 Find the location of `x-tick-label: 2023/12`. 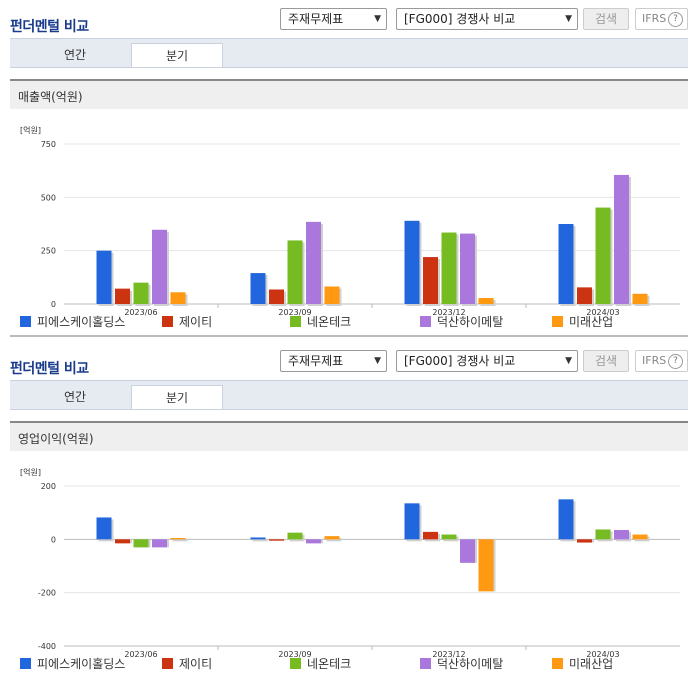

x-tick-label: 2023/12 is located at coordinates (448, 654).